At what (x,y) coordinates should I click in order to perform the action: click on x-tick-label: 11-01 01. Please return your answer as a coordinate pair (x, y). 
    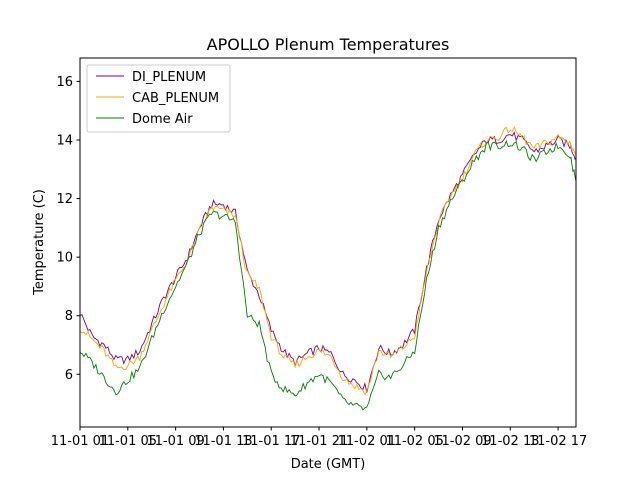
    Looking at the image, I should click on (80, 441).